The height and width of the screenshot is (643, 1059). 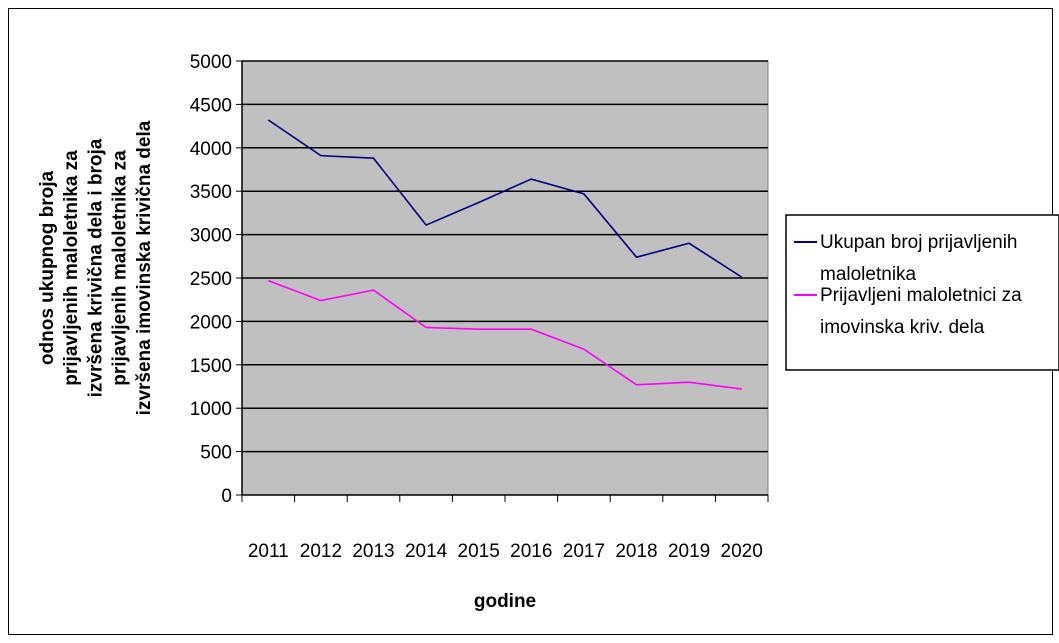 I want to click on y-tick-label: 5000, so click(x=211, y=62).